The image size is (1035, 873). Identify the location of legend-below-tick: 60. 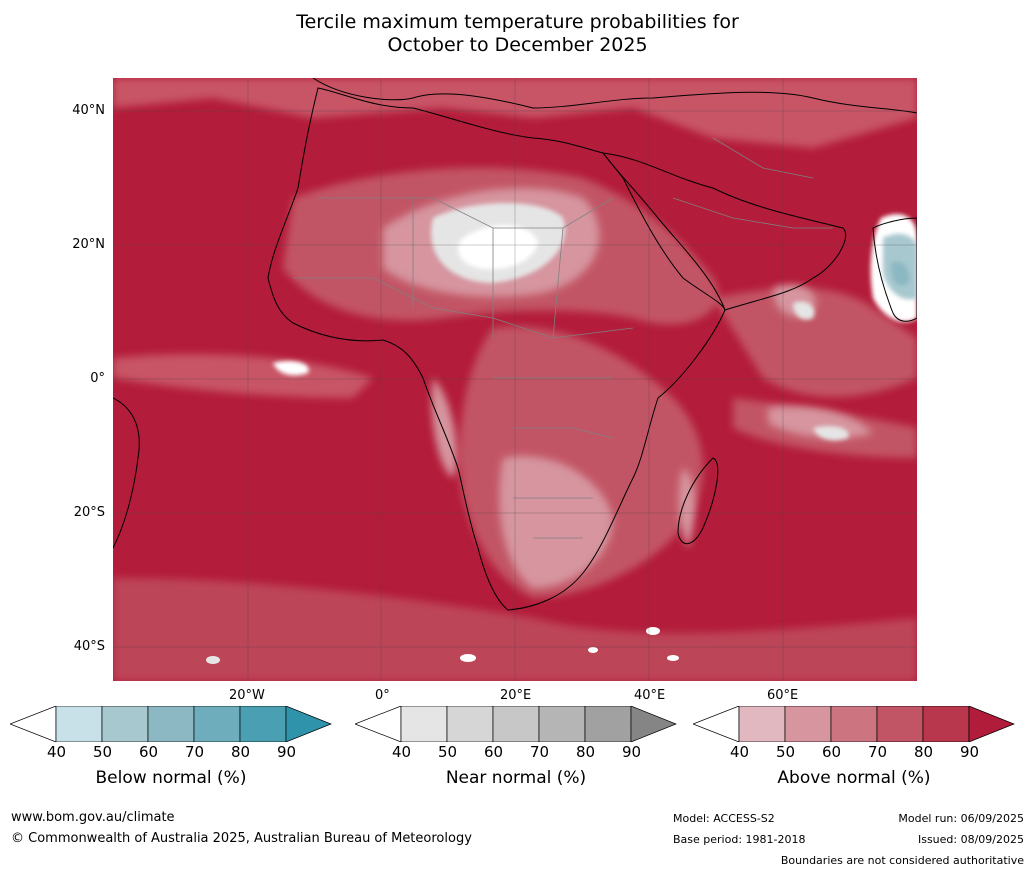
(149, 752).